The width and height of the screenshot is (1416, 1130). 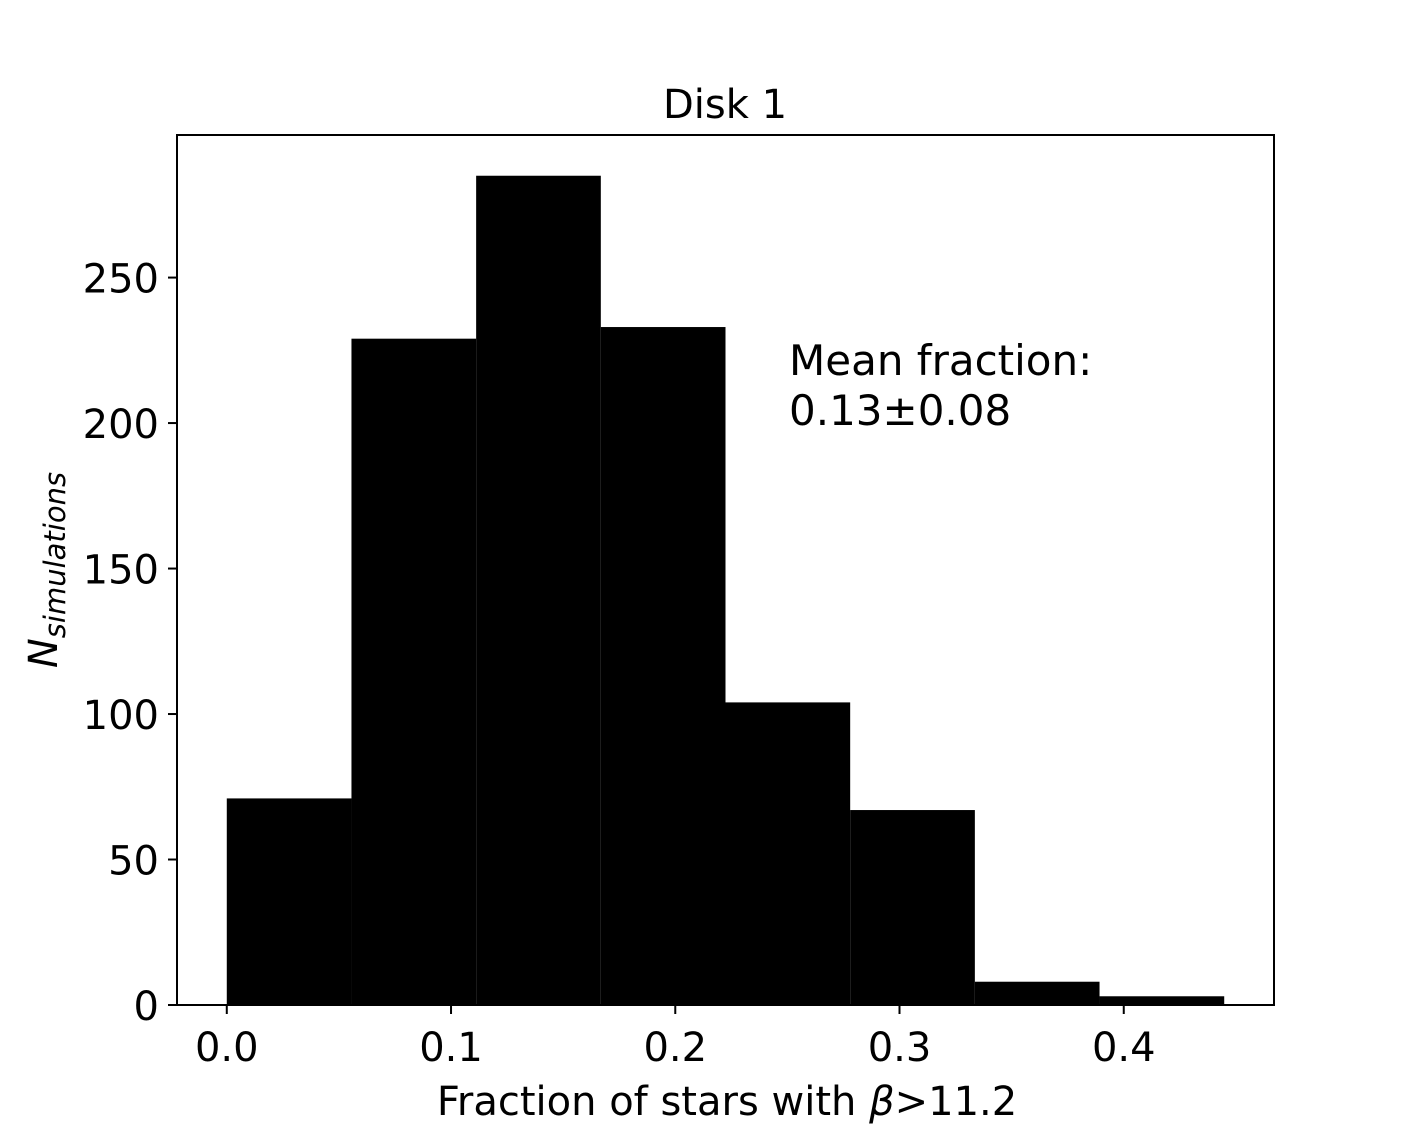 I want to click on x-tick-label: 0.3, so click(x=900, y=1048).